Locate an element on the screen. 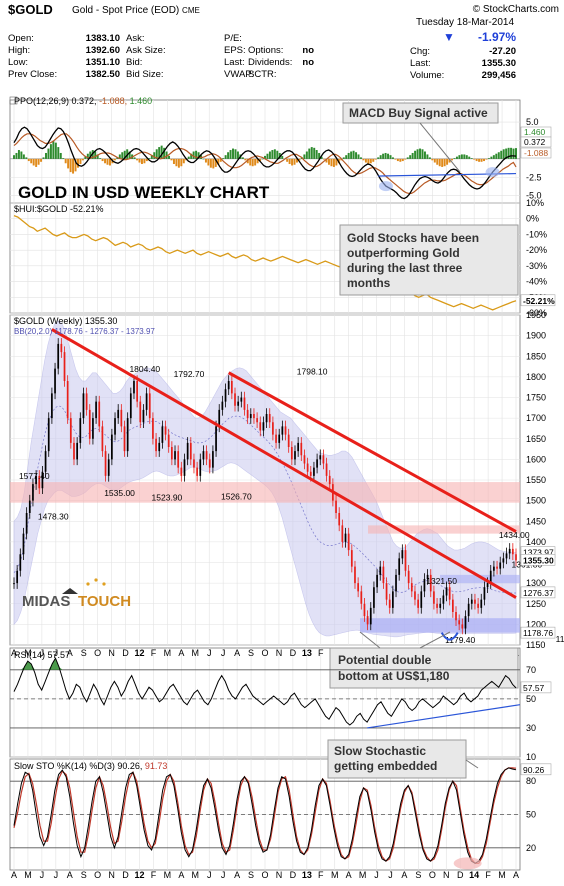 The image size is (564, 886). month-tick-label: J is located at coordinates (376, 875).